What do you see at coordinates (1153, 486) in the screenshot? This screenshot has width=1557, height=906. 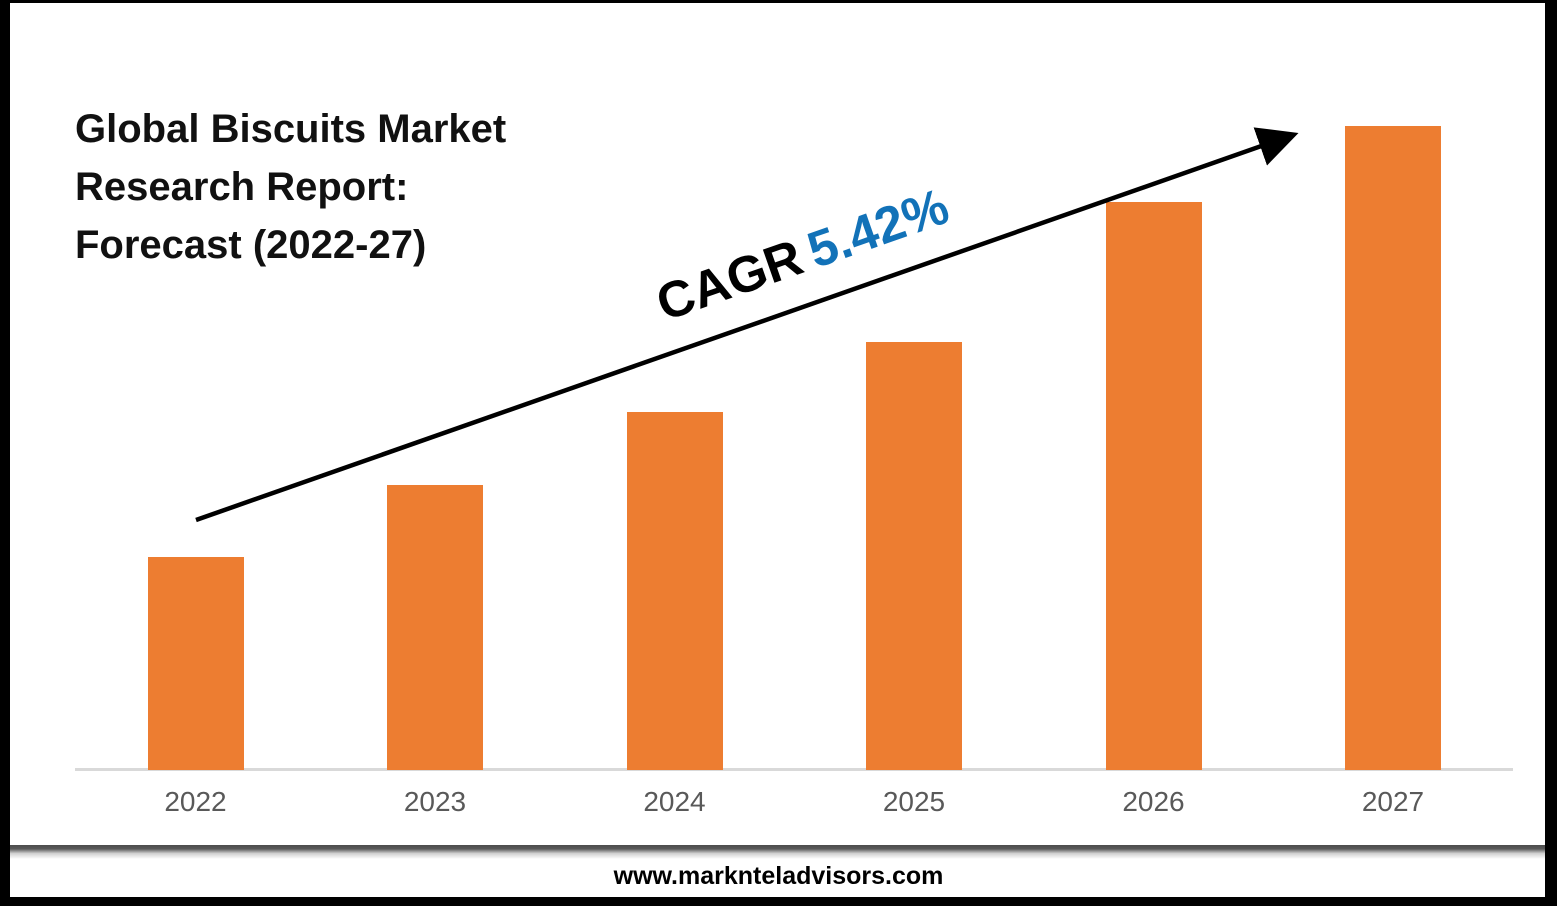 I see `bar-2026` at bounding box center [1153, 486].